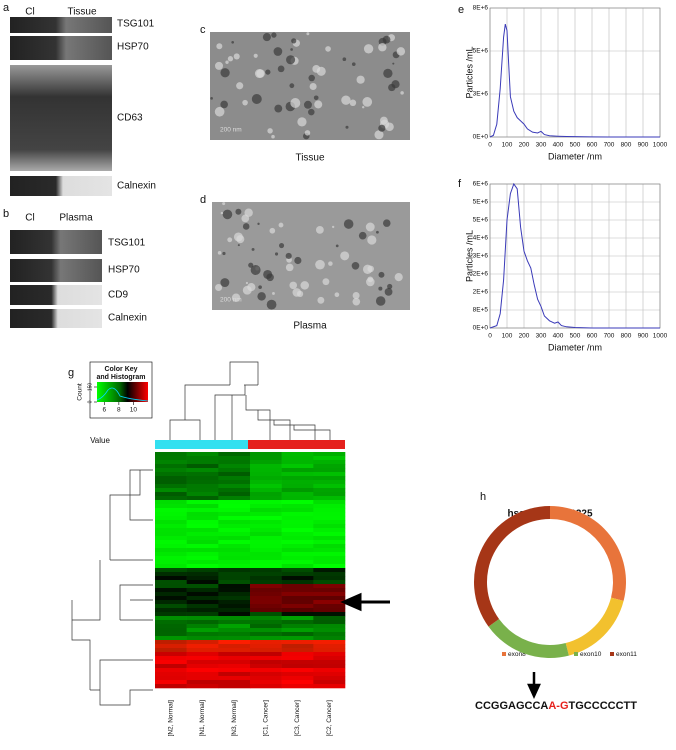 This screenshot has height=750, width=676. Describe the element at coordinates (124, 270) in the screenshot. I see `band-label: HSP70` at that location.